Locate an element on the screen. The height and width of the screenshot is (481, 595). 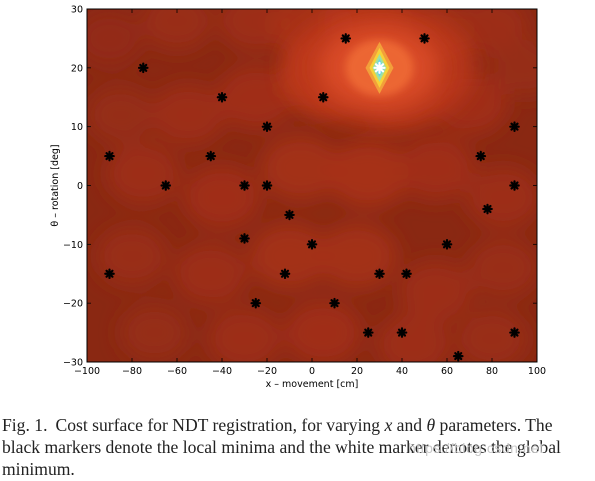
watermark-text: https://blog.csdn.net is located at coordinates (476, 448).